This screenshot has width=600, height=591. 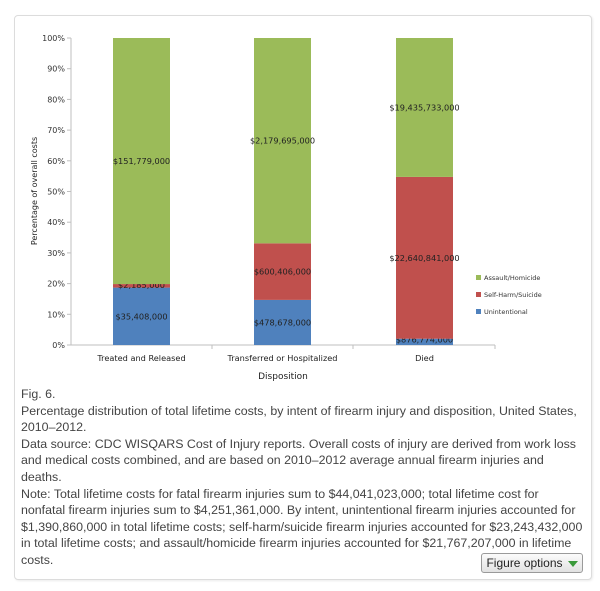 I want to click on y-tick-label: 80%, so click(x=56, y=99).